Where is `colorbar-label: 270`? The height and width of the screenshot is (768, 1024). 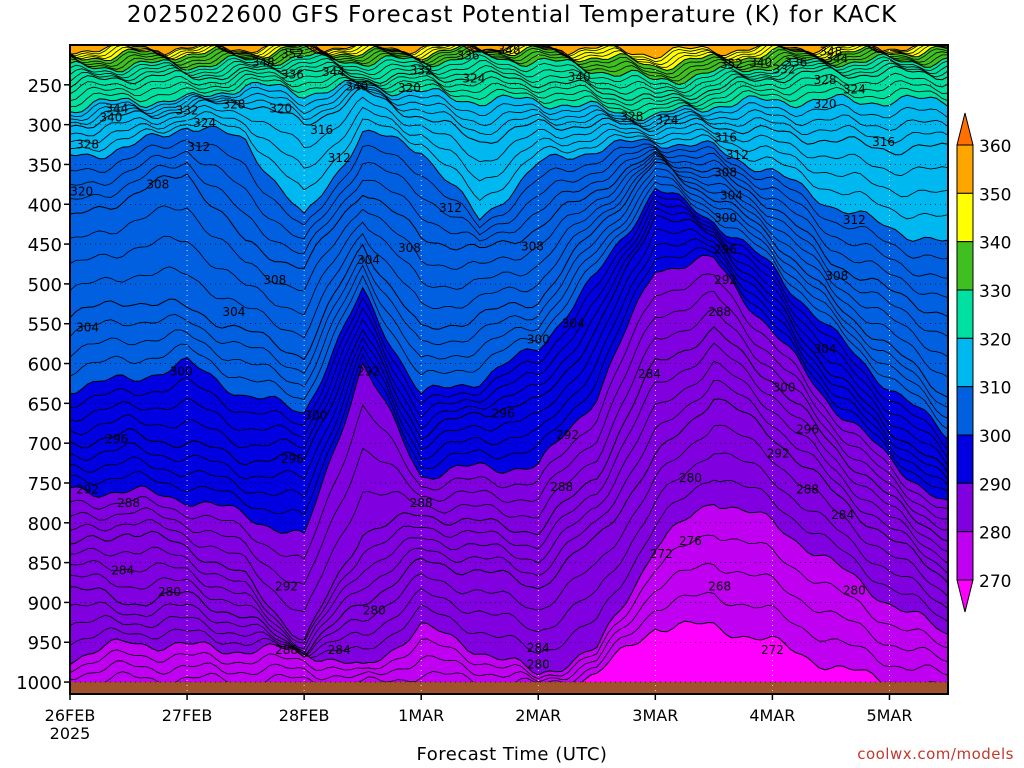
colorbar-label: 270 is located at coordinates (995, 582).